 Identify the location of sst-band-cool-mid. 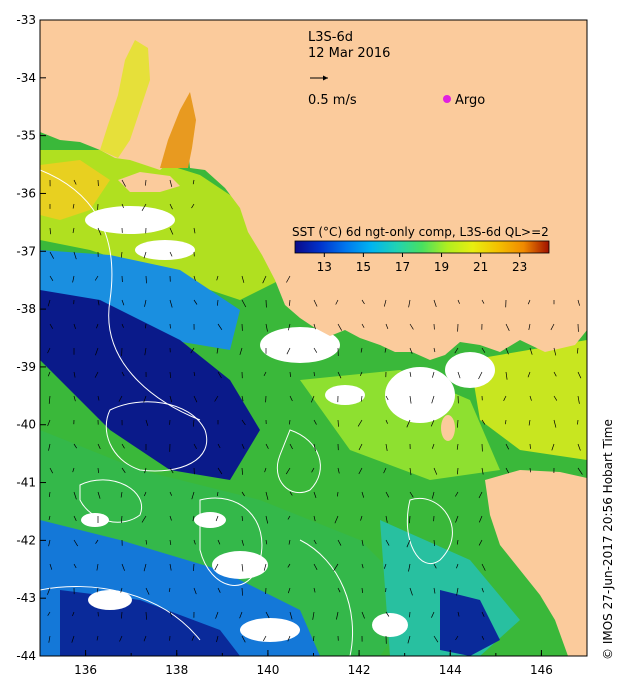
(140, 300).